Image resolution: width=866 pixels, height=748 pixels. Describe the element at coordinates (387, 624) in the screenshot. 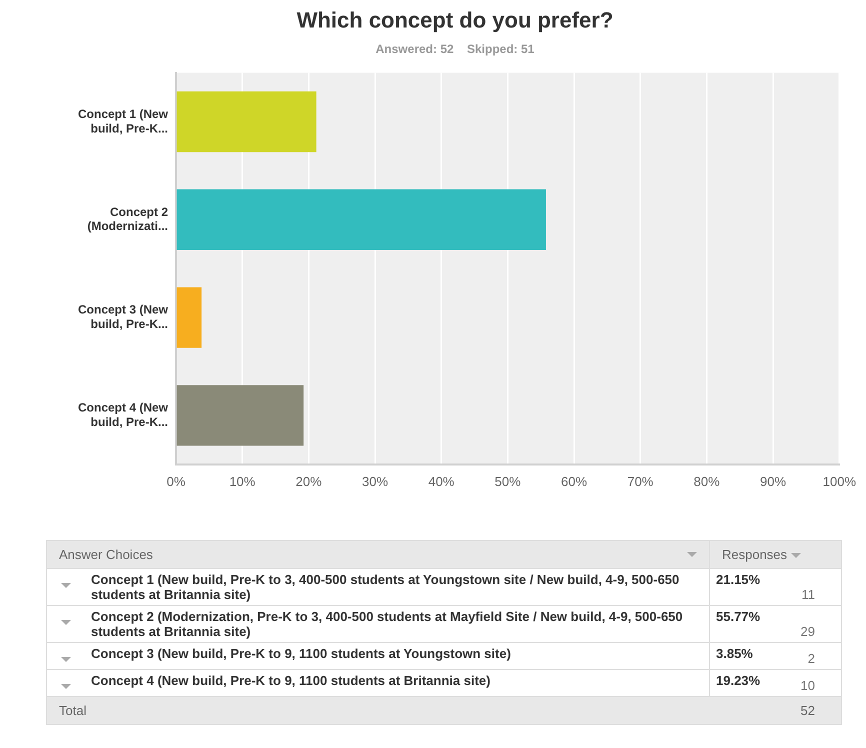

I see `text: Concept 2 (Modernization, Pre-K to 3, 400-500 students at Mayfield Site / New build, 4-9, 500-650 students at Britannia site)` at that location.